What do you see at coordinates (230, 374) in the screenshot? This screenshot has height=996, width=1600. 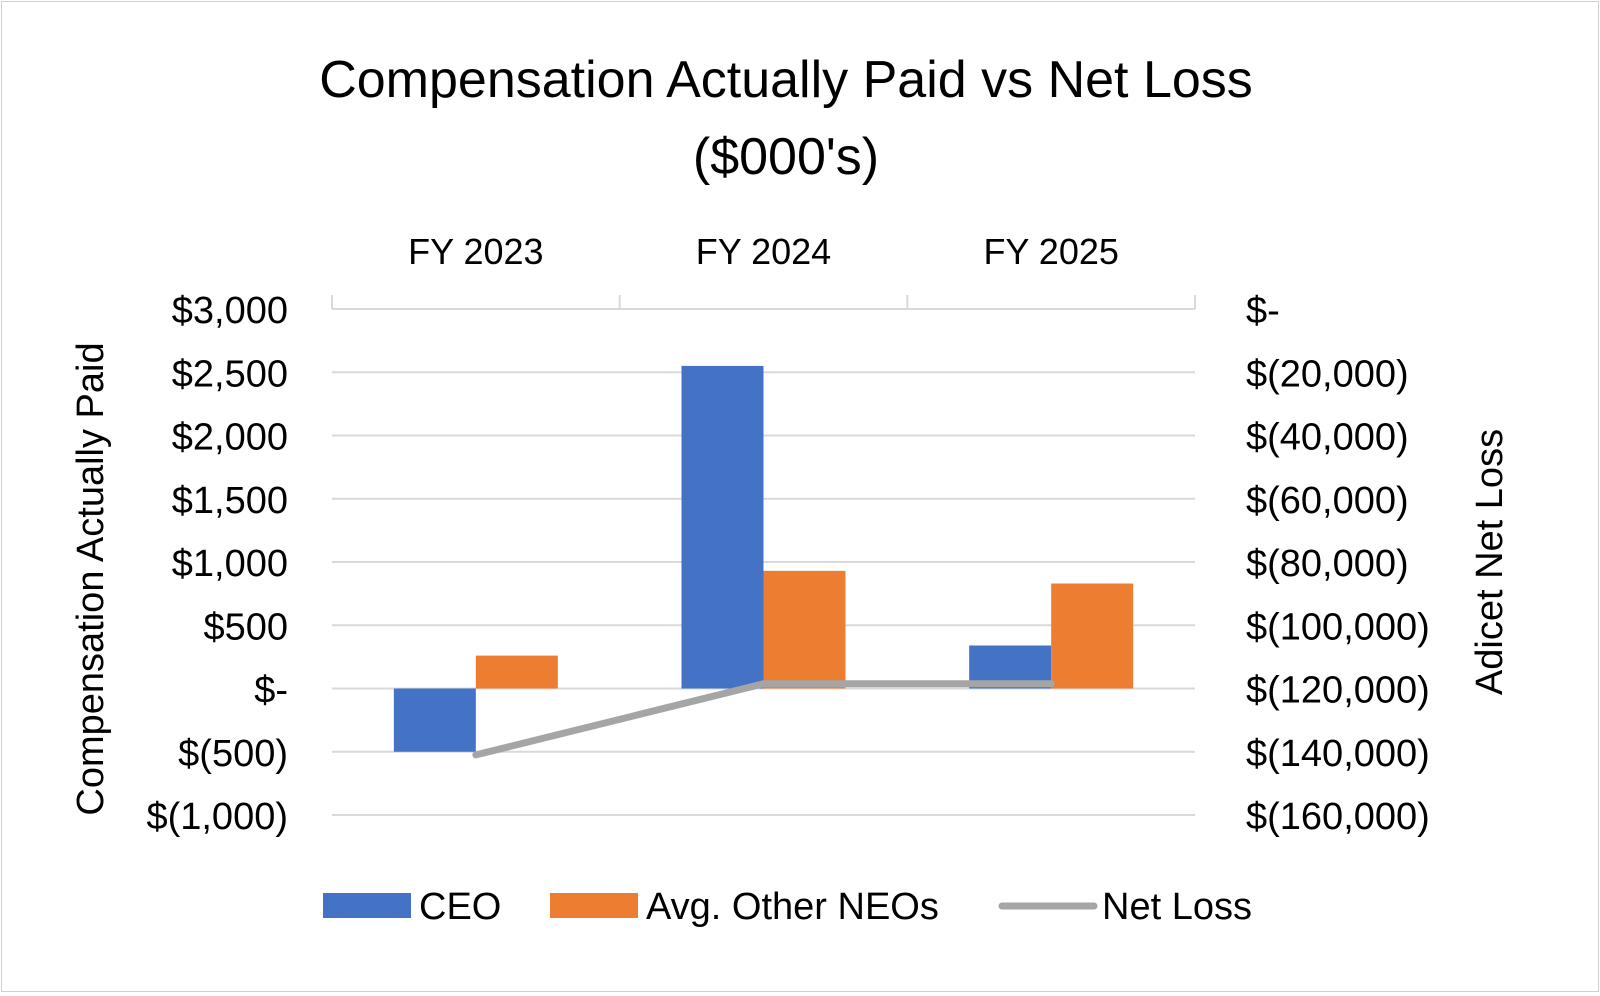 I see `y-tick-label-1: $2,500` at bounding box center [230, 374].